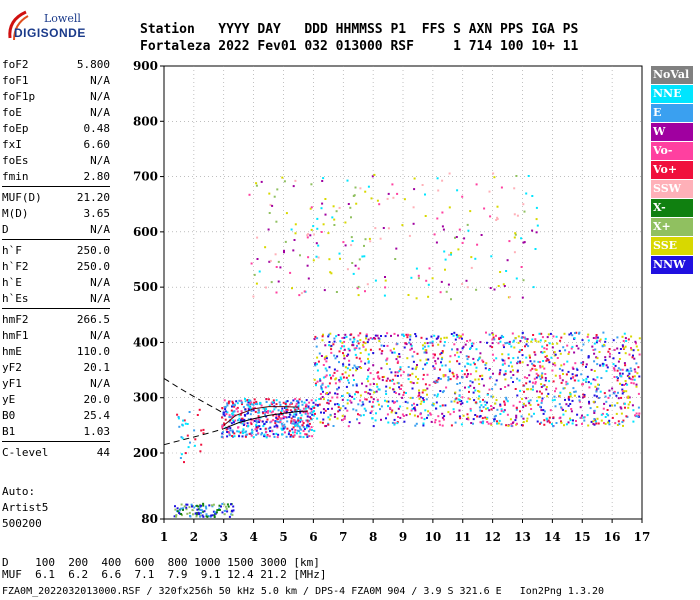 This screenshot has height=600, width=700. I want to click on param-row-m-d-: M(D) 3.65, so click(56, 214).